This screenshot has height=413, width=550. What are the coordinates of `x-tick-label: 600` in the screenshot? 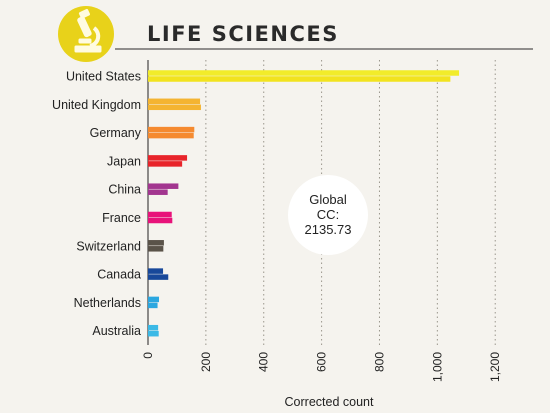 It's located at (322, 362).